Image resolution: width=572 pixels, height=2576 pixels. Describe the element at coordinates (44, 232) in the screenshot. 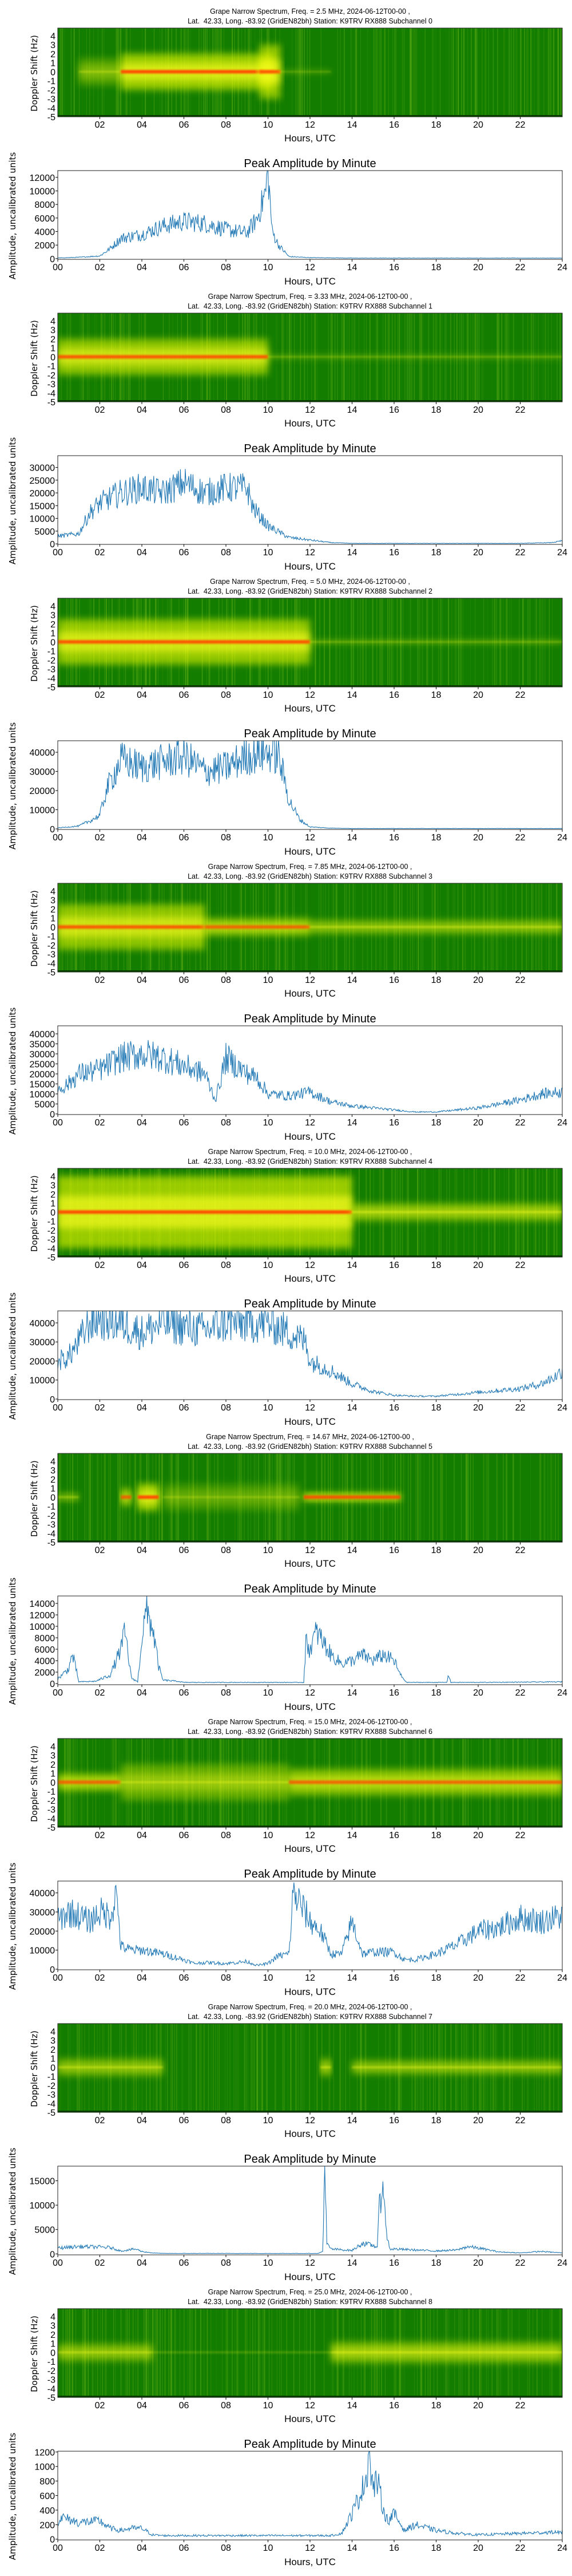

I see `y-tick-label: 4000` at that location.